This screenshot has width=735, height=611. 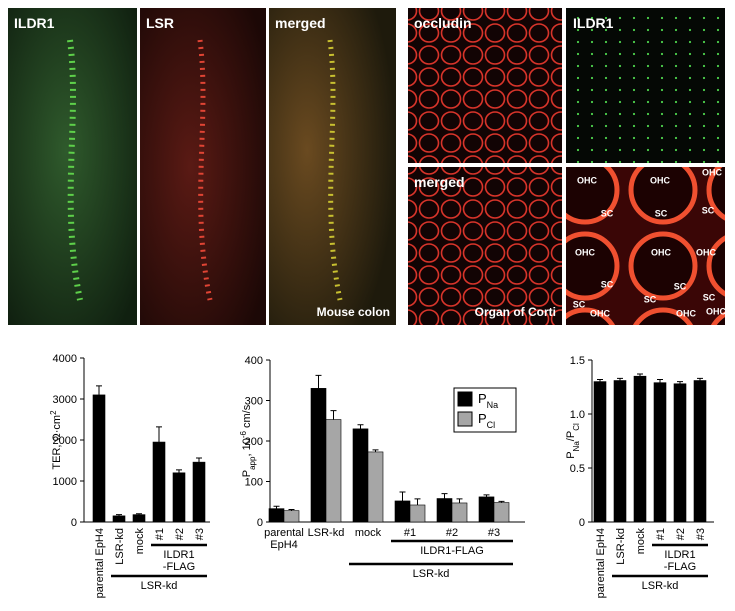 I want to click on y-axis-label: PNa/PCl, so click(x=573, y=441).